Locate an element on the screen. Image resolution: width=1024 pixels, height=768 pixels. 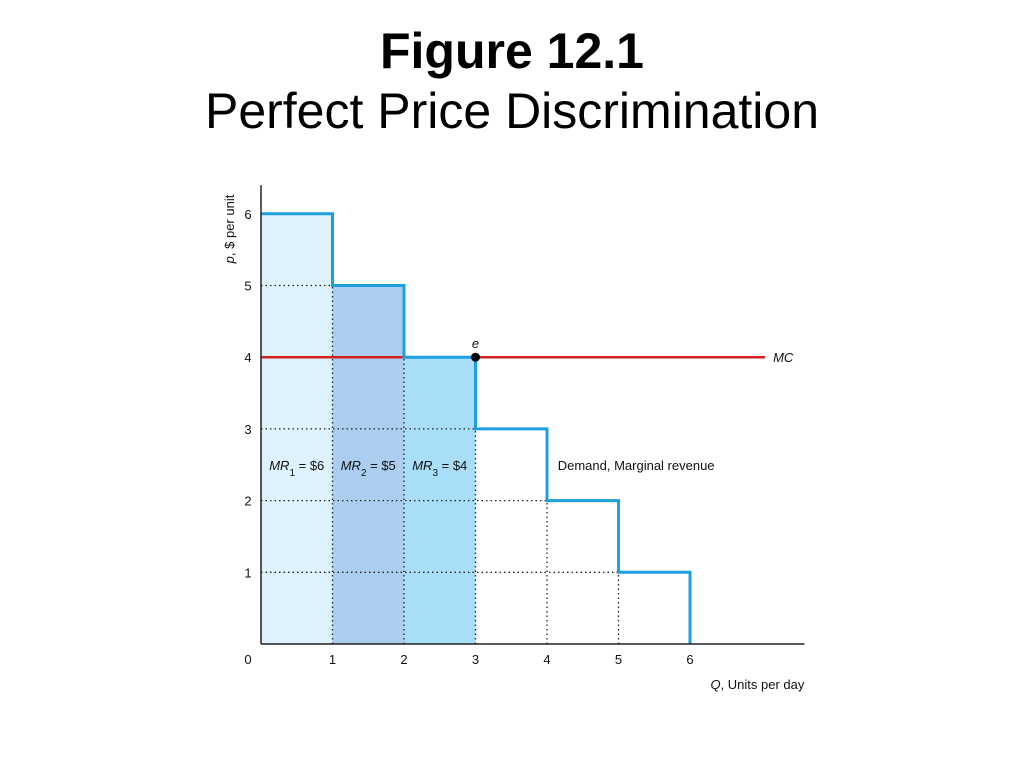
x-tick-label-5: 5 is located at coordinates (618, 659).